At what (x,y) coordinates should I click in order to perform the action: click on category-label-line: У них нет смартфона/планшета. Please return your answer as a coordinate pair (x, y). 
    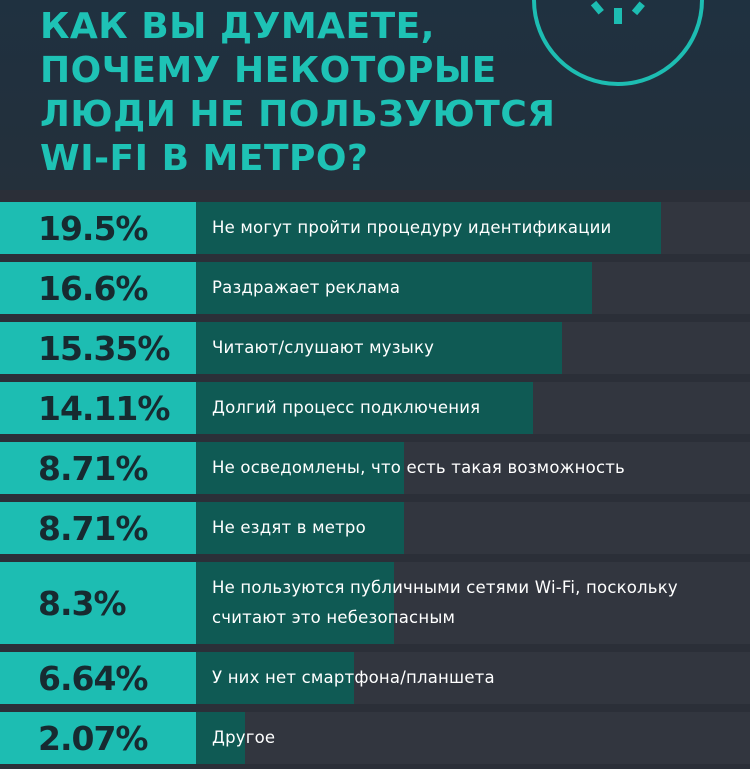
    Looking at the image, I should click on (353, 677).